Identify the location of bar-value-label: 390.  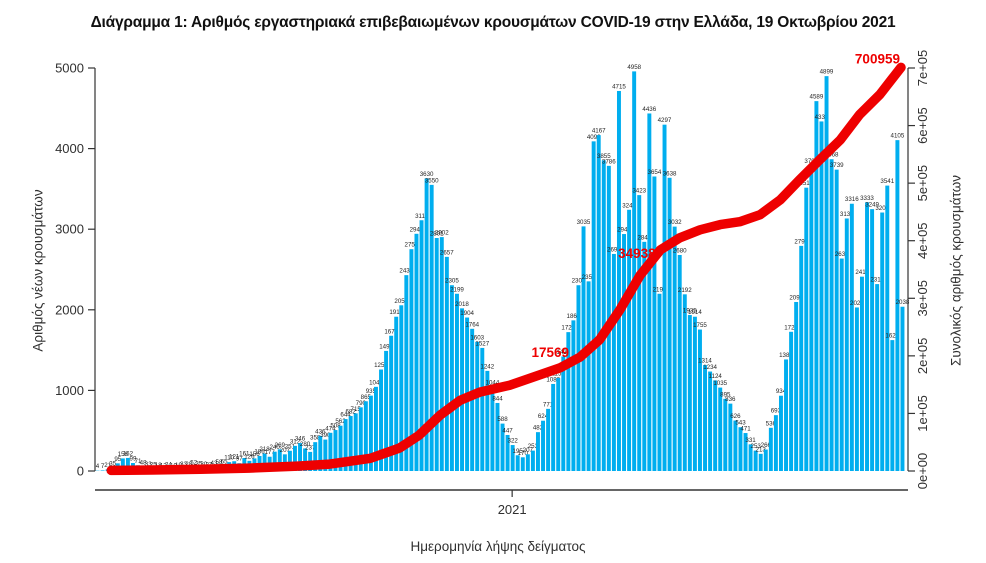
(325, 435).